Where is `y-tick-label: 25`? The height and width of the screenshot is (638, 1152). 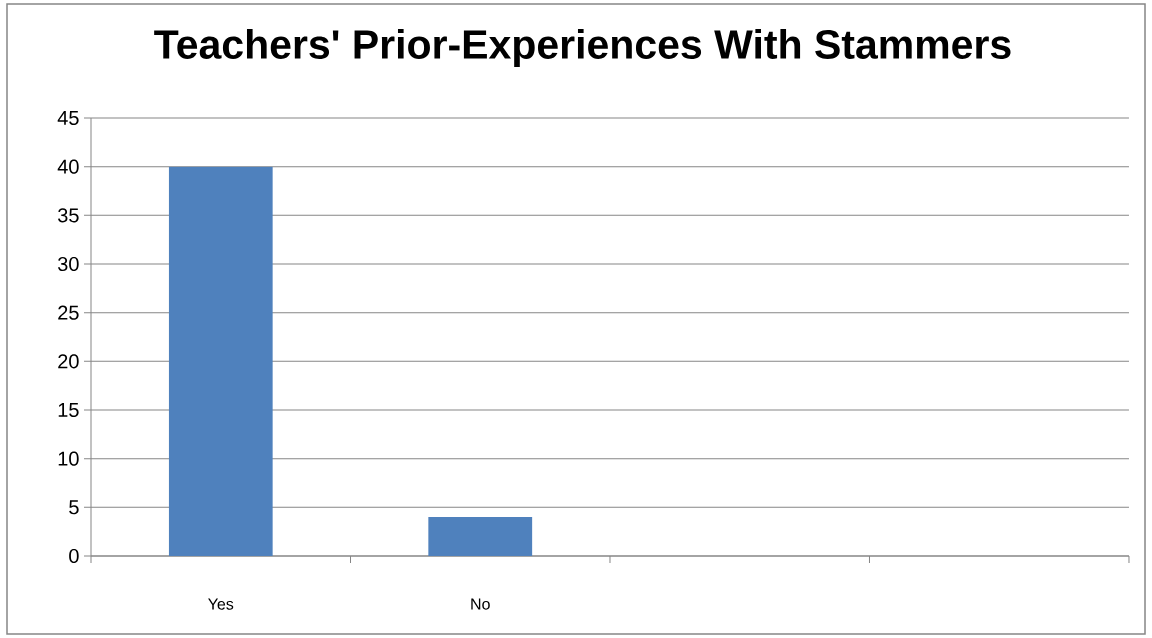 y-tick-label: 25 is located at coordinates (68, 312).